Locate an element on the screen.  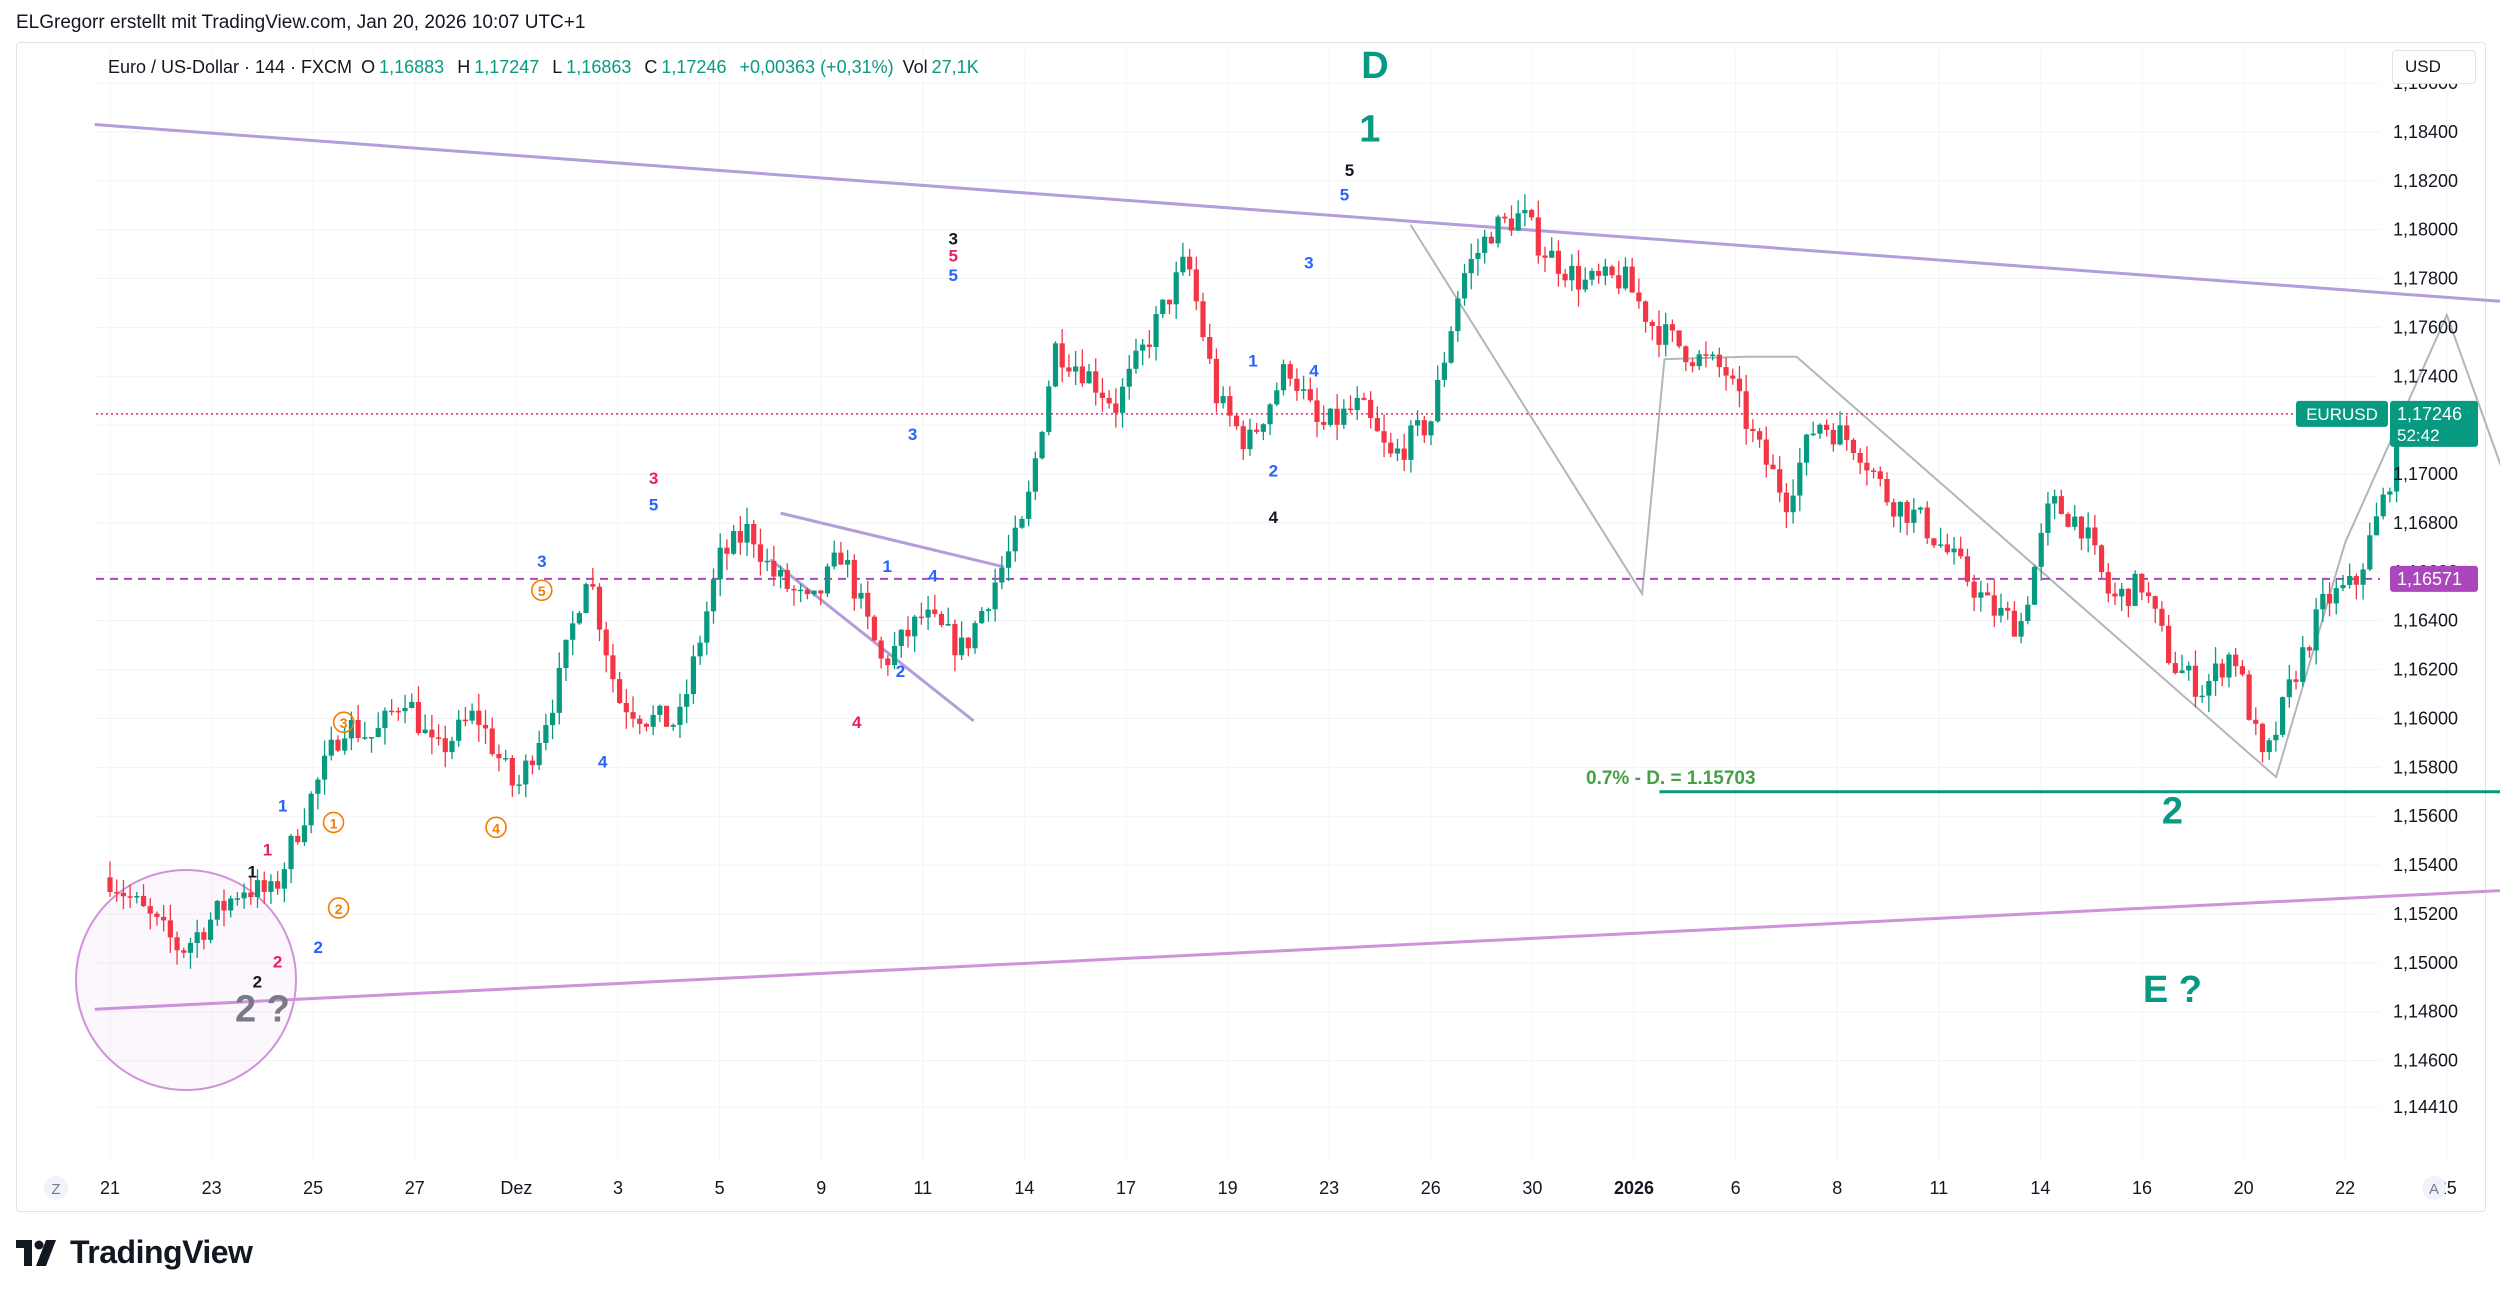
wedge-upper-line is located at coordinates (892, 540).